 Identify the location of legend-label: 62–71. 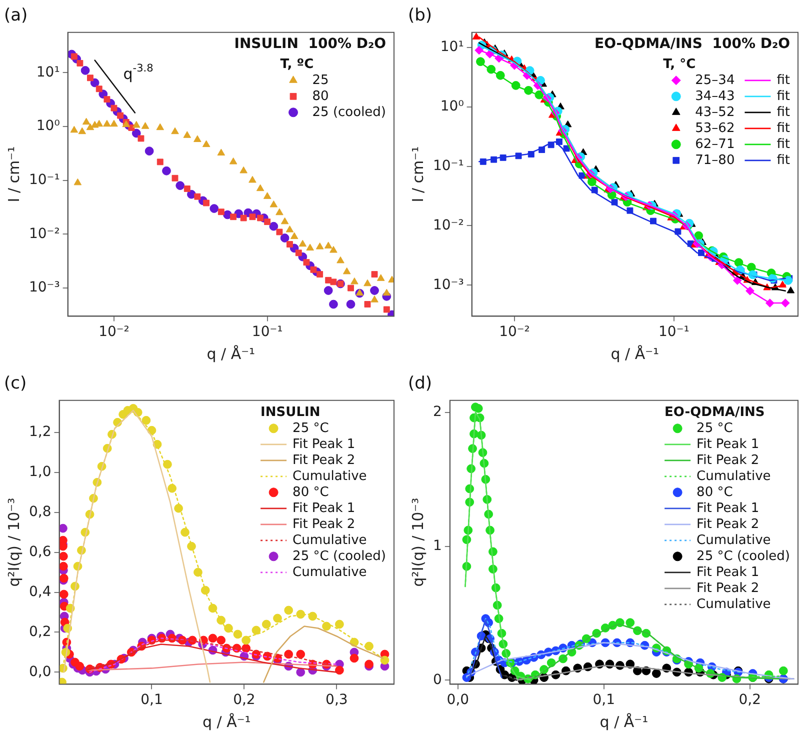
(715, 144).